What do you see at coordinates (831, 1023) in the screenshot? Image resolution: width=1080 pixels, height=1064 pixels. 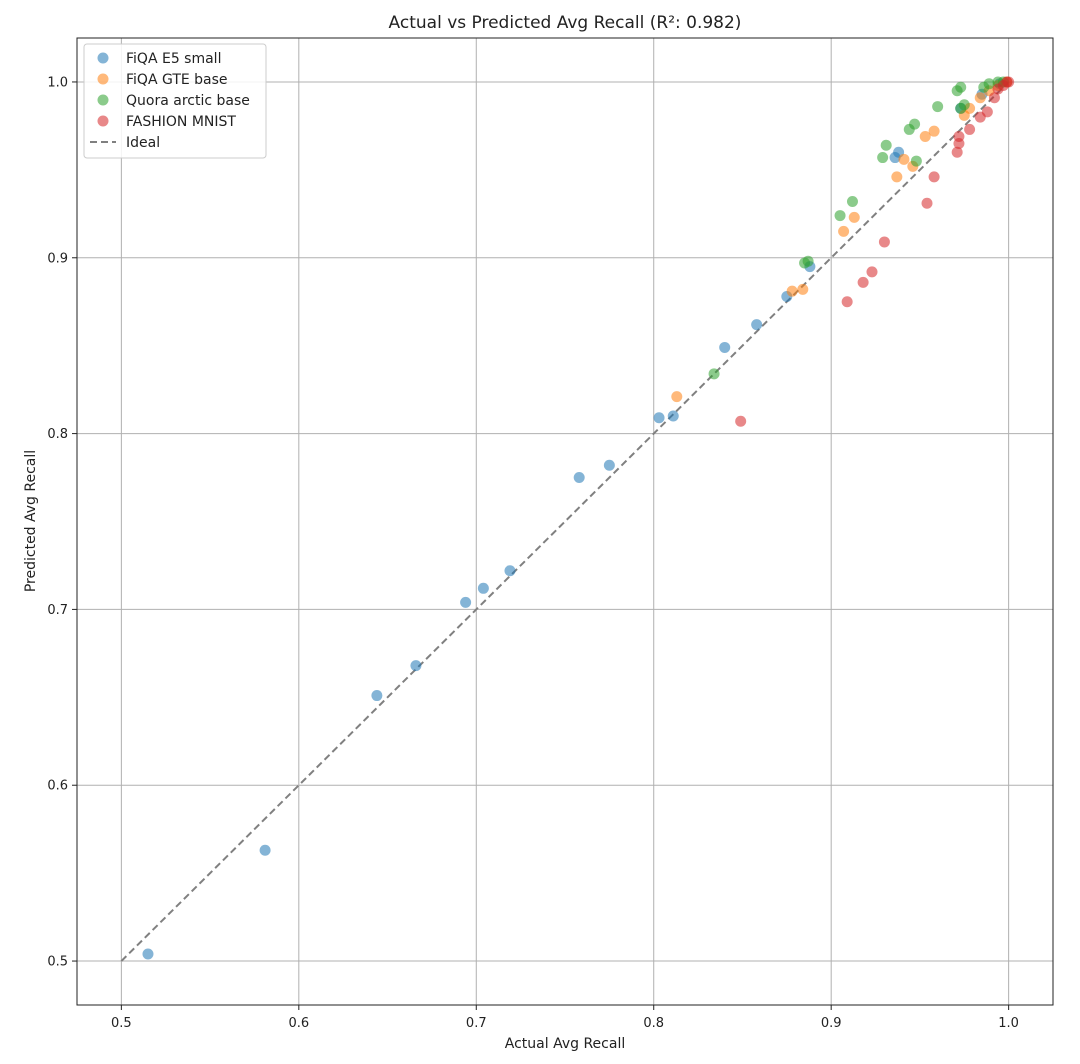 I see `x-tick-label: 0.9` at bounding box center [831, 1023].